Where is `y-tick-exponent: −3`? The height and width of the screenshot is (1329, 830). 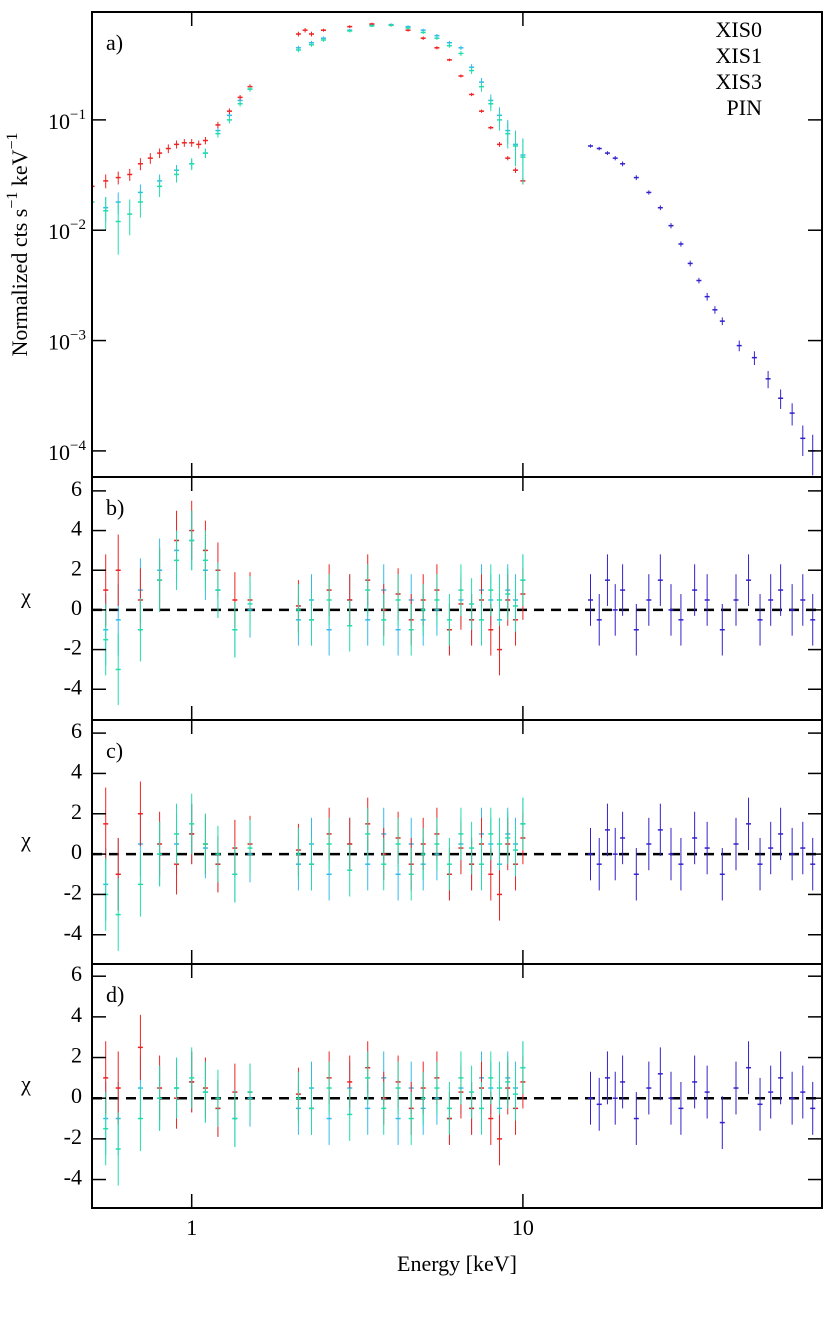
y-tick-exponent: −3 is located at coordinates (78, 336).